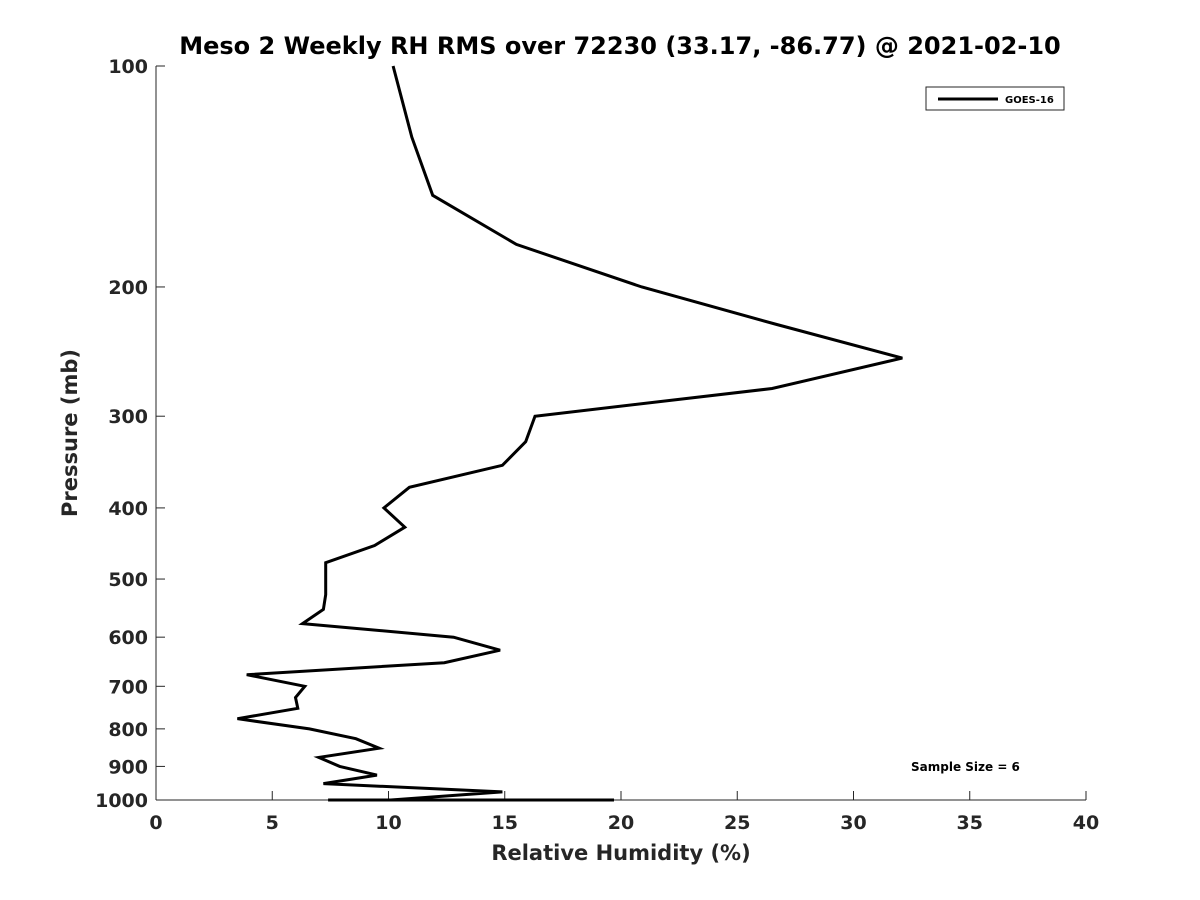 This screenshot has width=1200, height=900. I want to click on y-tick-label: 200, so click(128, 288).